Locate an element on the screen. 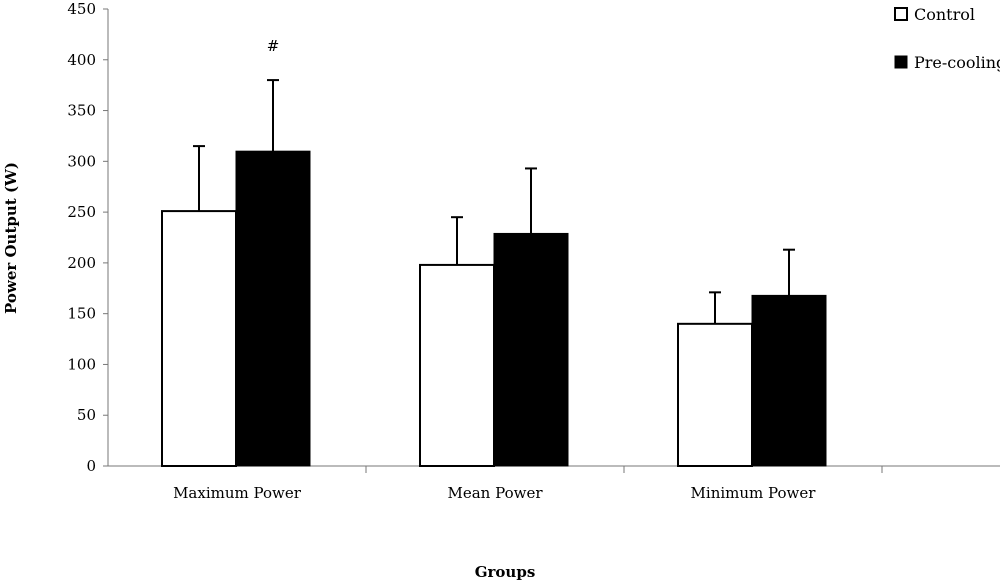  y-tick-label: 350 is located at coordinates (81, 111).